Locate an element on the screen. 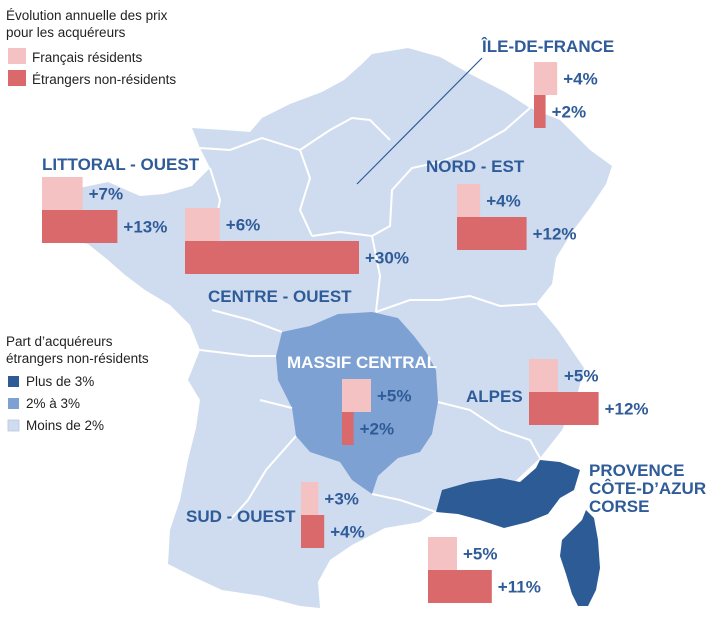 This screenshot has height=619, width=721. bar-non-residents-centre-ouest is located at coordinates (272, 257).